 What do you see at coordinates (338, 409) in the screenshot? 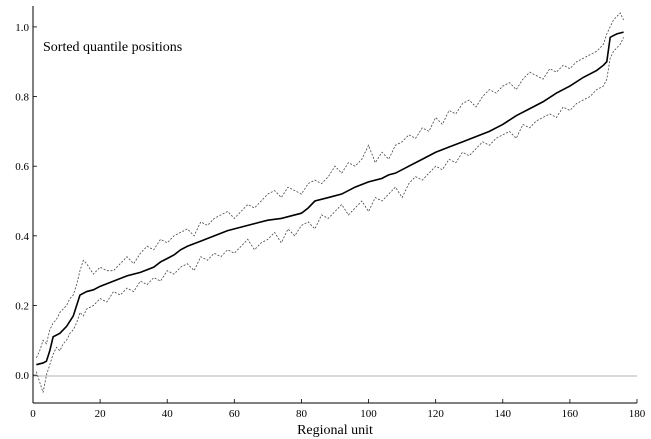
I see `x-axis-ticks: 0 20 40 60 80 100 120 140 160 180` at bounding box center [338, 409].